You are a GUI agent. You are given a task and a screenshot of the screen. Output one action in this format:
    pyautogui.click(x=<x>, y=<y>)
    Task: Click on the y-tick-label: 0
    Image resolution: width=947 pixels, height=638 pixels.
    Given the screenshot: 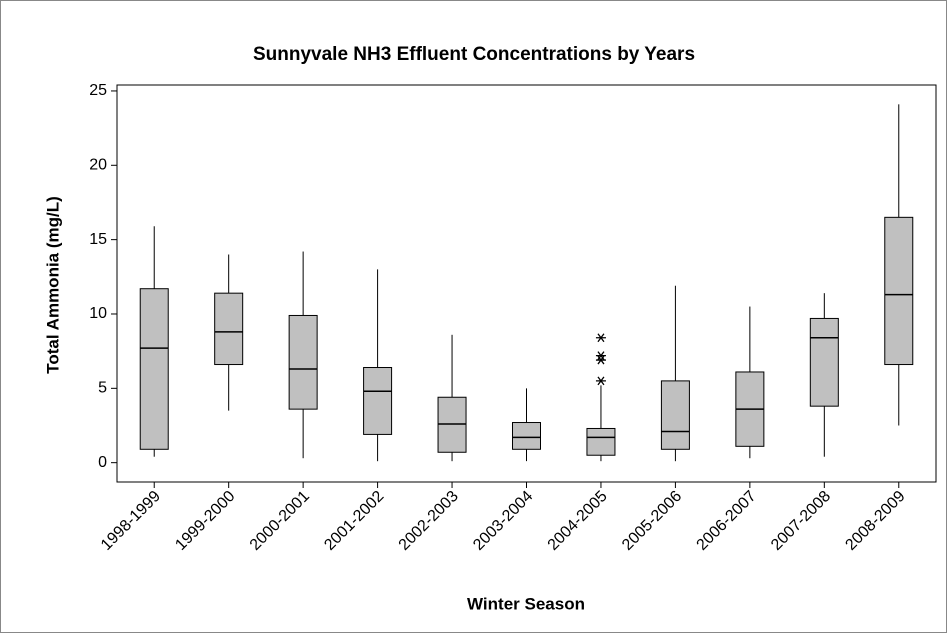 What is the action you would take?
    pyautogui.click(x=102, y=462)
    